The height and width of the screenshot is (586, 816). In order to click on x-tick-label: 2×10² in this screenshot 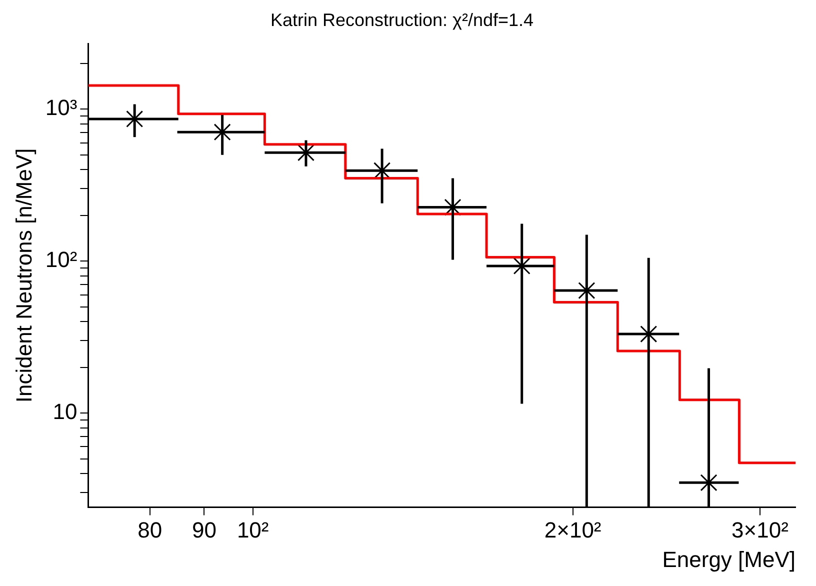, I will do `click(573, 529)`.